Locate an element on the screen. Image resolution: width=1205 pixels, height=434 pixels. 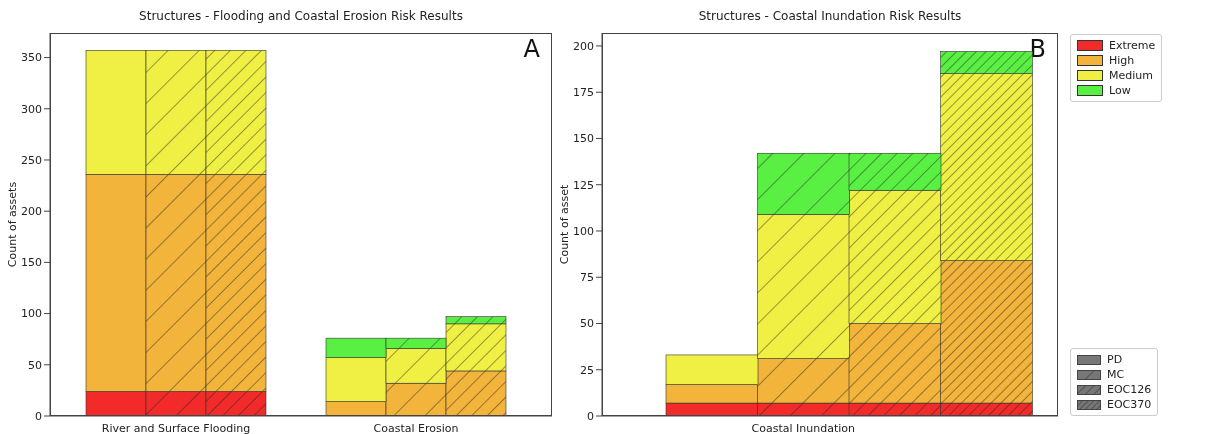
legend-label: Low is located at coordinates (1120, 90).